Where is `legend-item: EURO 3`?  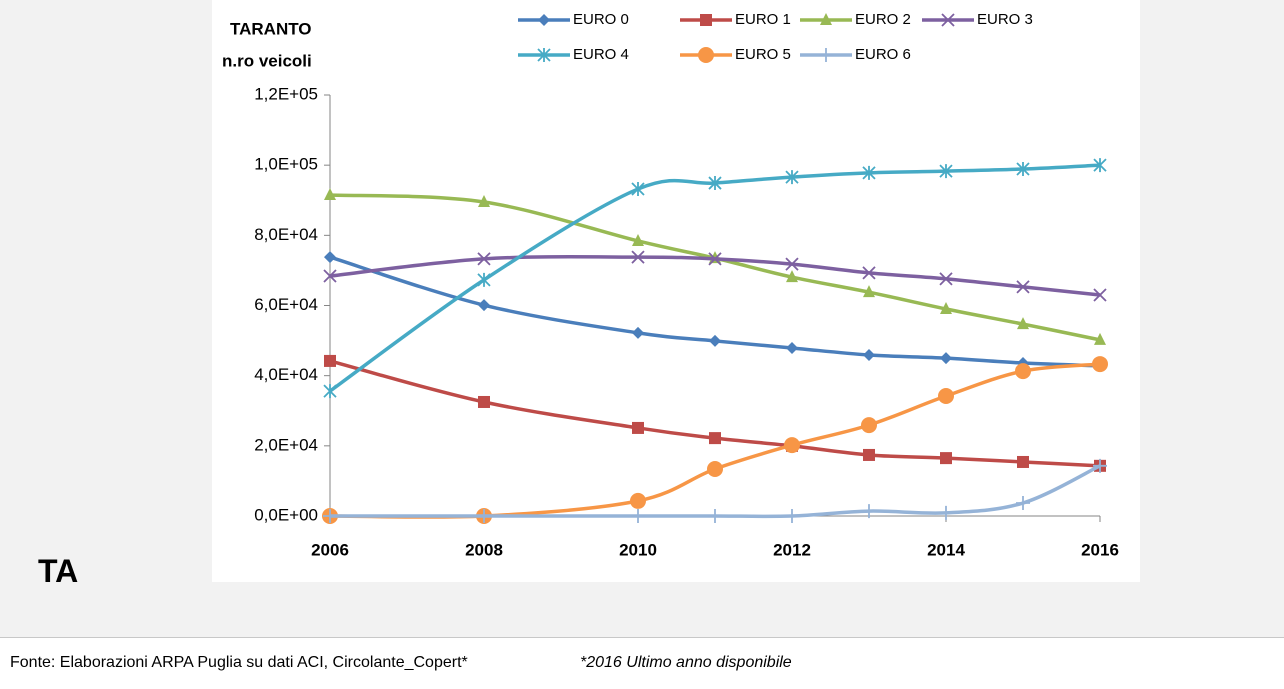 legend-item: EURO 3 is located at coordinates (977, 19).